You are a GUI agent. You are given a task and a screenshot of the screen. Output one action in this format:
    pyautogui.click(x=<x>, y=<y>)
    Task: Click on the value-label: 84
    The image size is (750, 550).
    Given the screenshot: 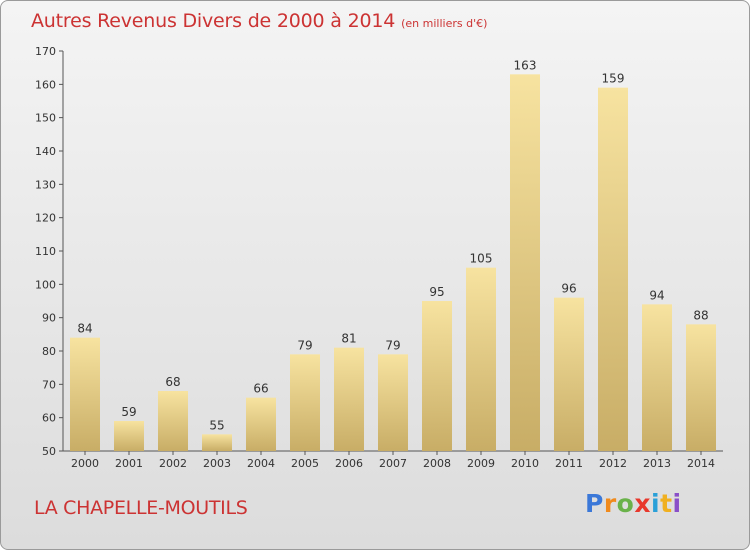 What is the action you would take?
    pyautogui.click(x=84, y=329)
    